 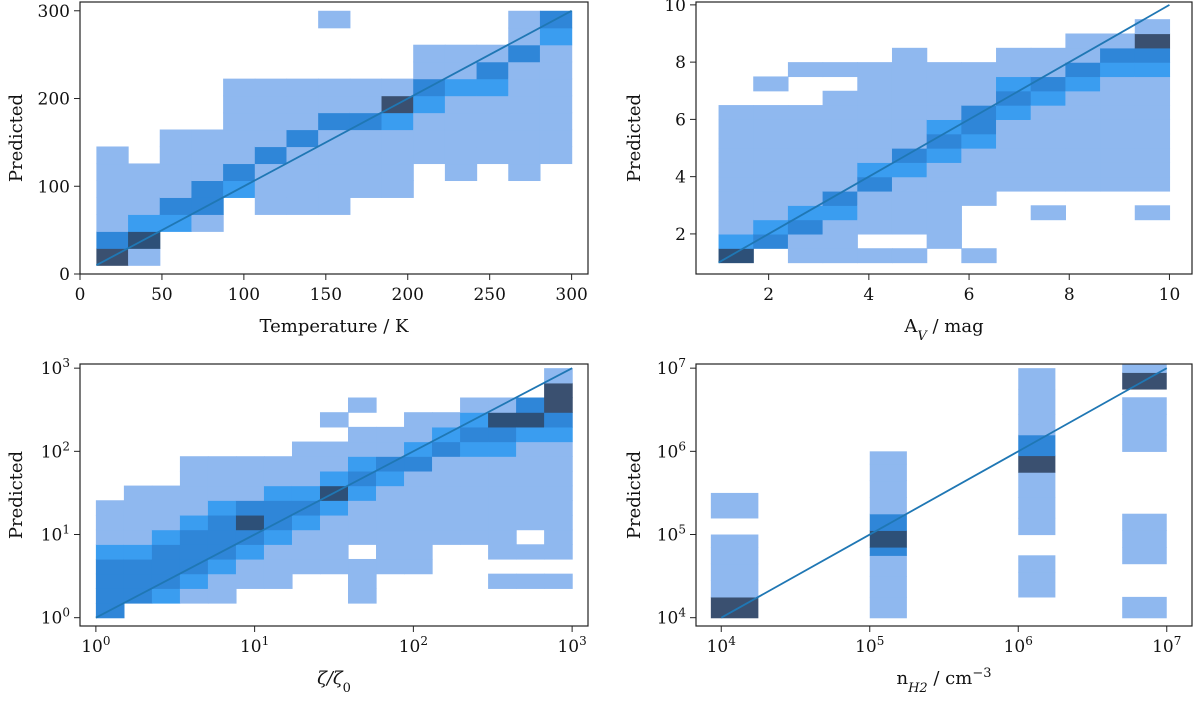 What do you see at coordinates (680, 122) in the screenshot?
I see `y-ticks: 2 4 6 8 10` at bounding box center [680, 122].